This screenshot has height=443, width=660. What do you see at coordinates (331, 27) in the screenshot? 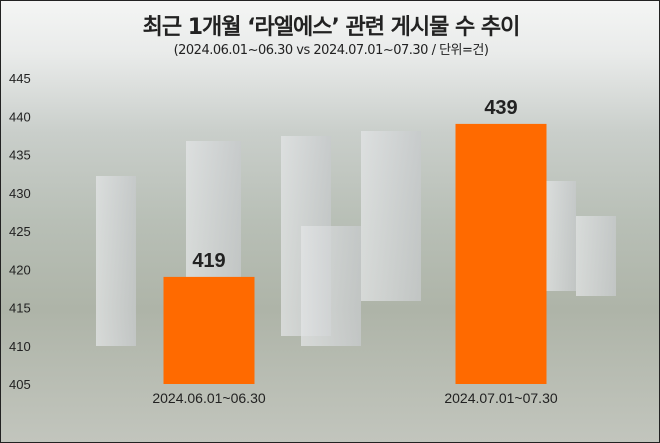
I see `chart-title: 최근 1개월 ‘라엘에스’ 관련 게시물 수 추이` at bounding box center [331, 27].